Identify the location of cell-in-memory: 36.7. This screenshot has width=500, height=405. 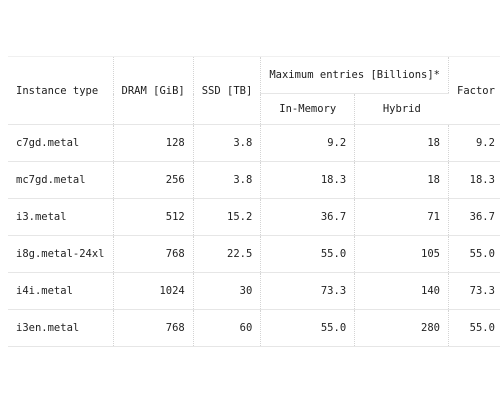
(308, 217).